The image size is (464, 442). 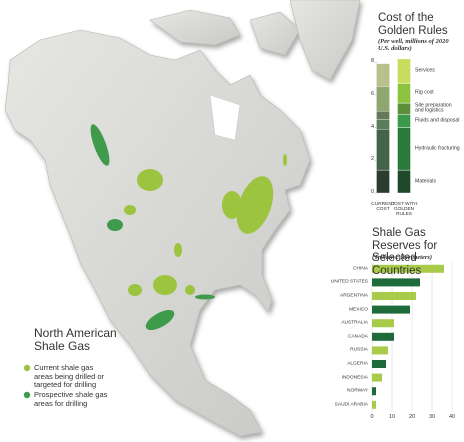 I want to click on y-tick-label: 4, so click(x=372, y=126).